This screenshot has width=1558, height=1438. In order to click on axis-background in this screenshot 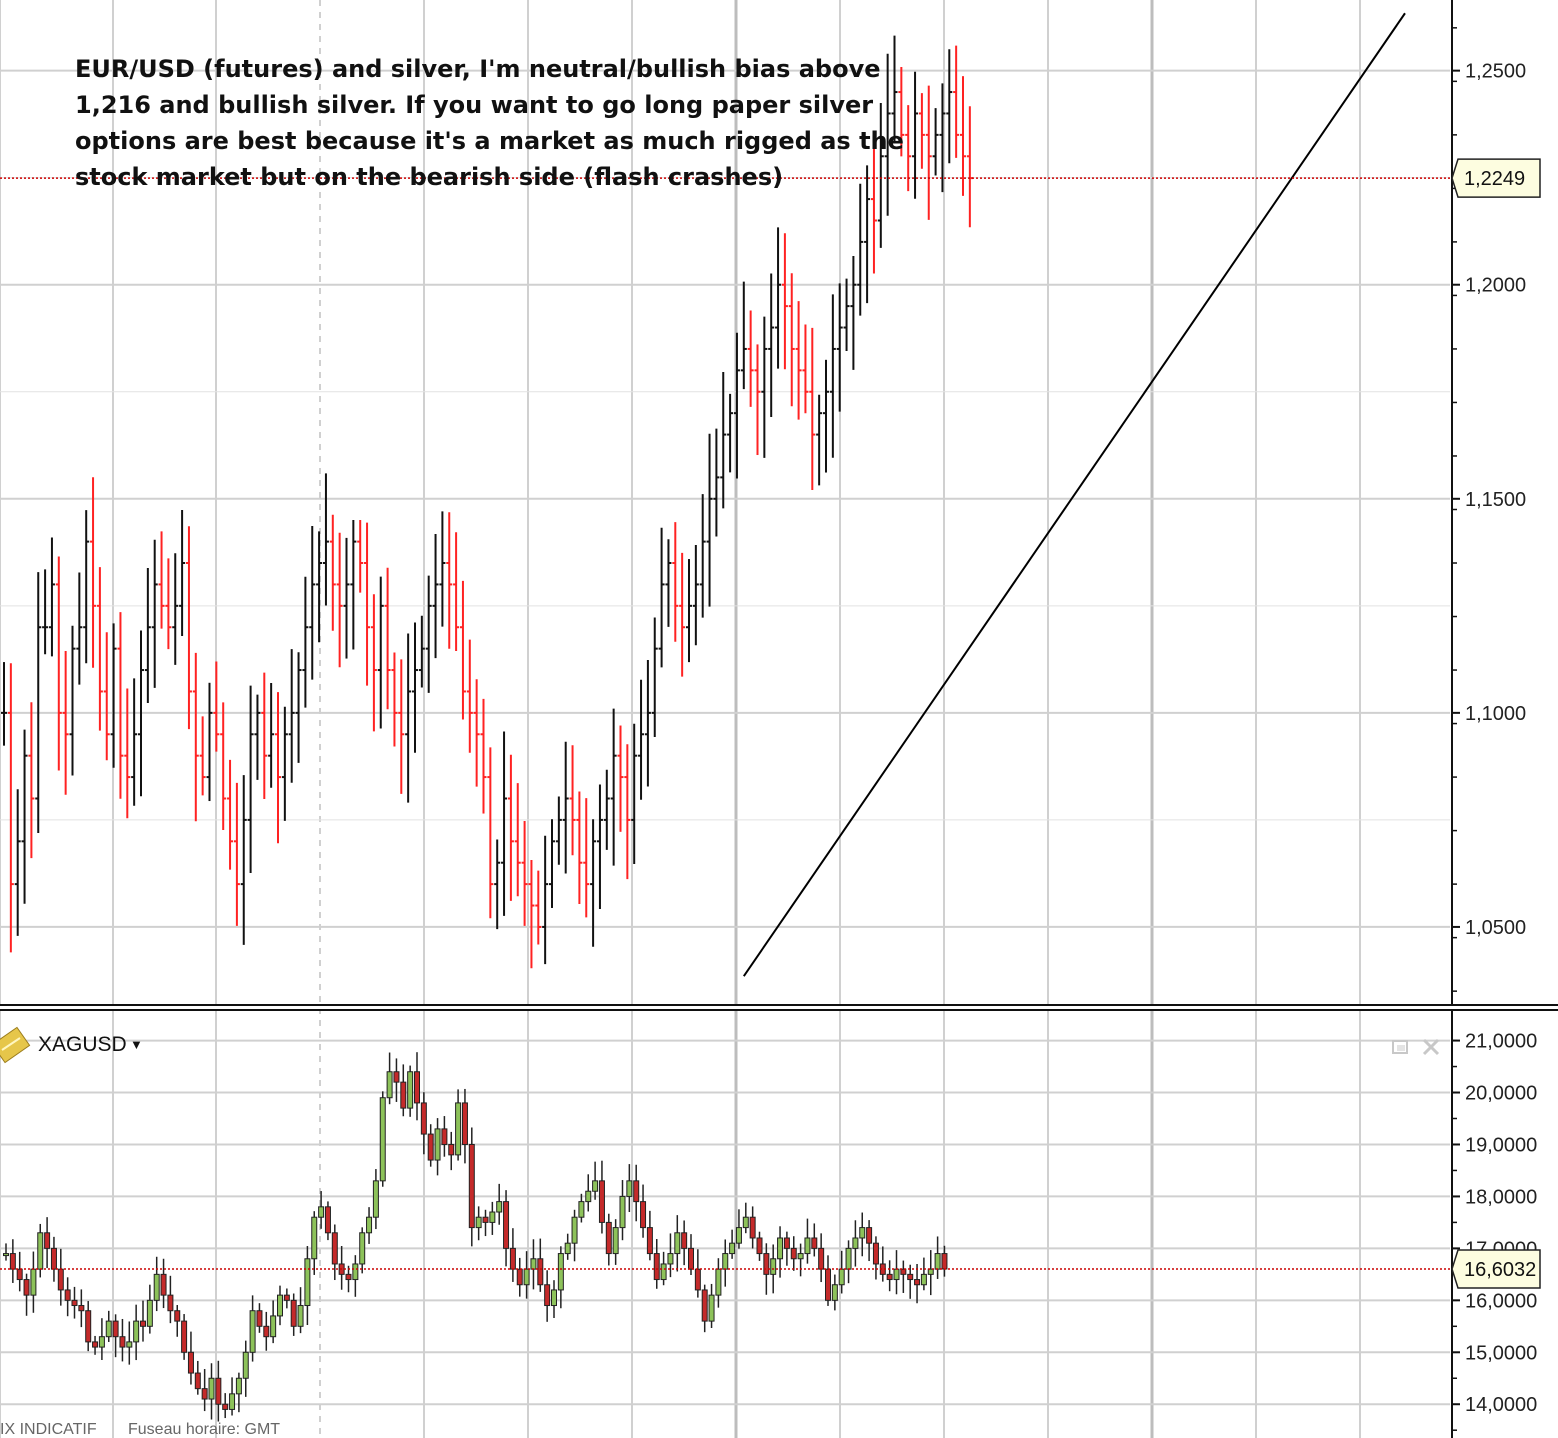, I will do `click(1505, 719)`.